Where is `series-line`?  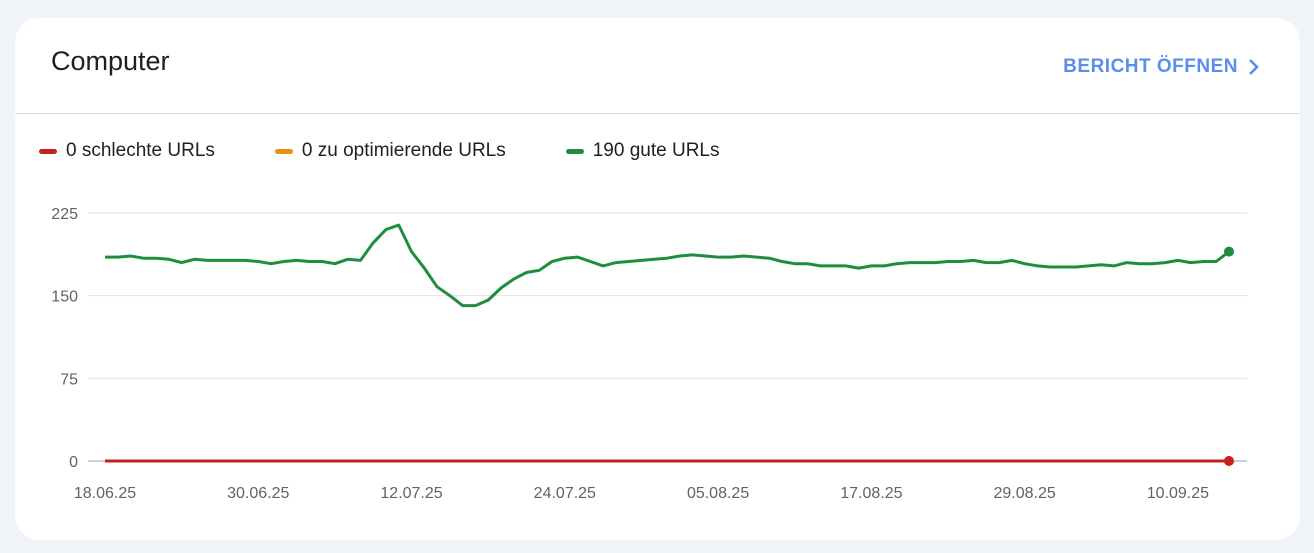
series-line is located at coordinates (667, 265).